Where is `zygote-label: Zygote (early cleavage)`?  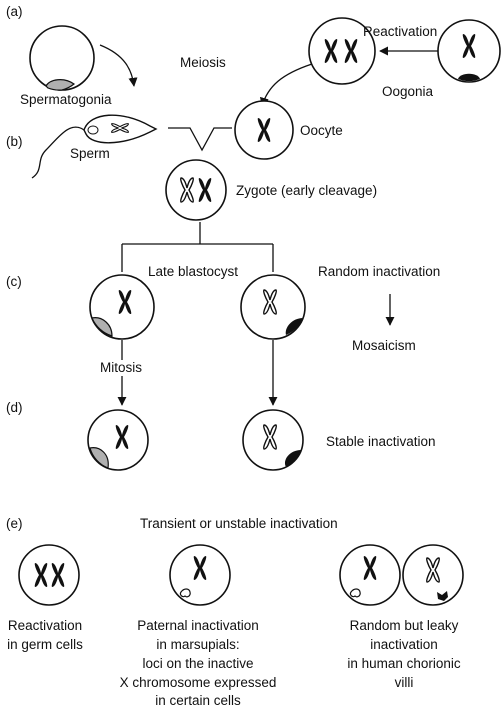
zygote-label: Zygote (early cleavage) is located at coordinates (306, 190).